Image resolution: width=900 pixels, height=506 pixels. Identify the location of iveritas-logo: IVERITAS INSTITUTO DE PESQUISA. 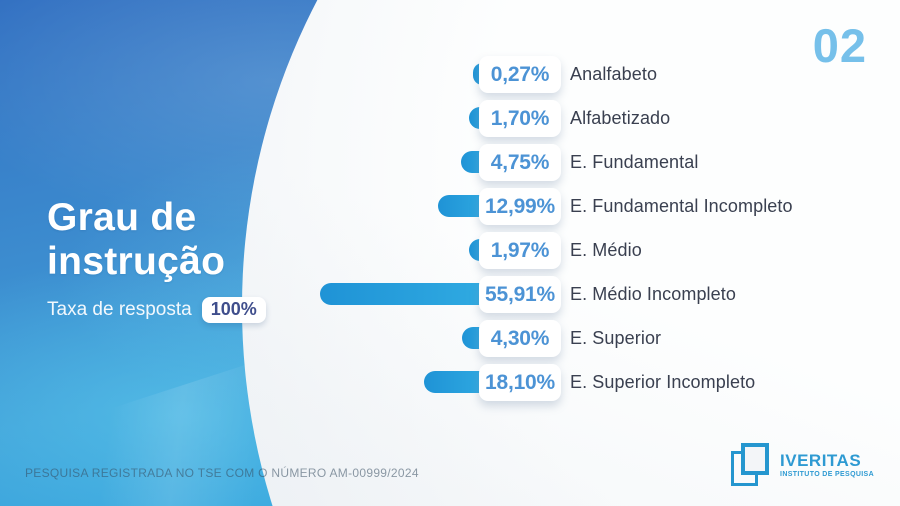
(802, 464).